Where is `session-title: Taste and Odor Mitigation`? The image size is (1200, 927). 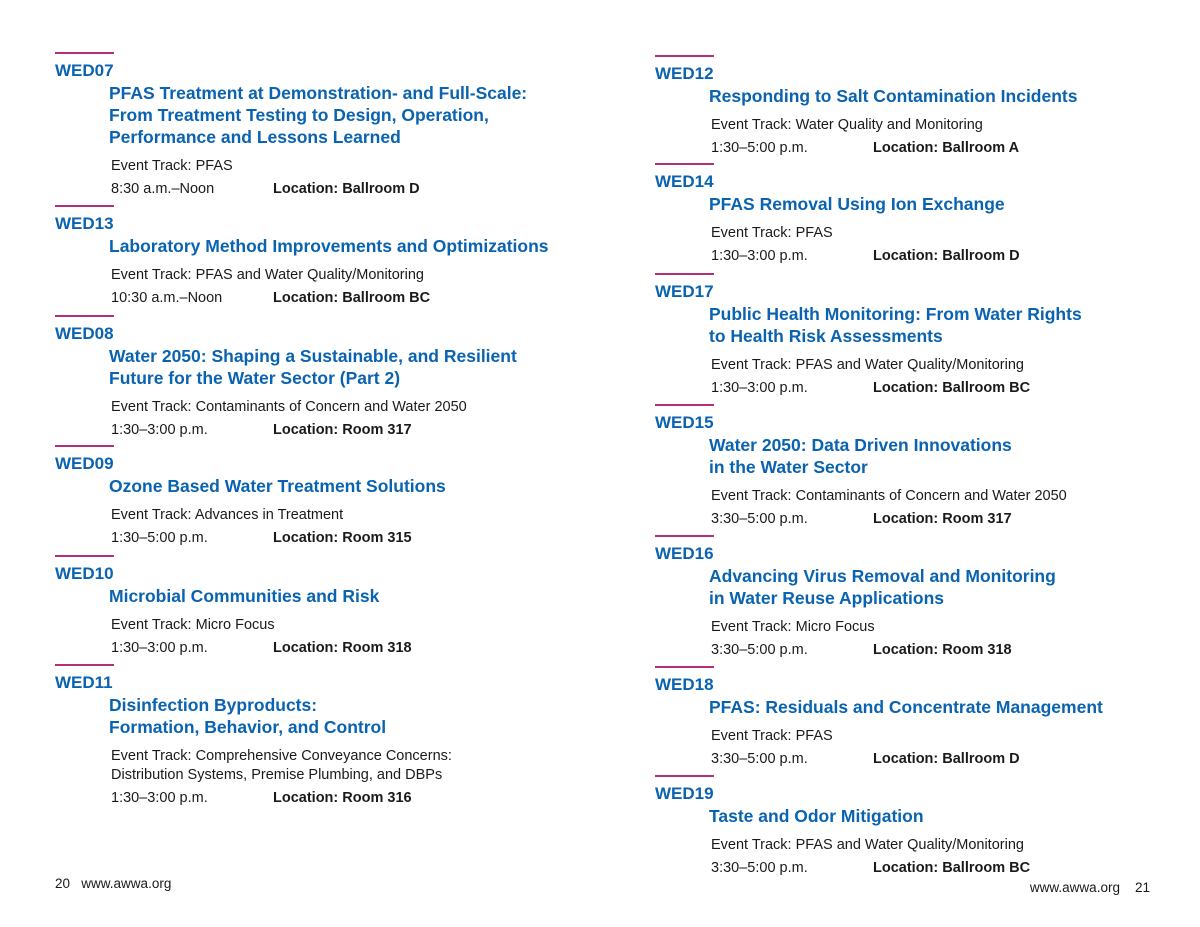
session-title: Taste and Odor Mitigation is located at coordinates (816, 816).